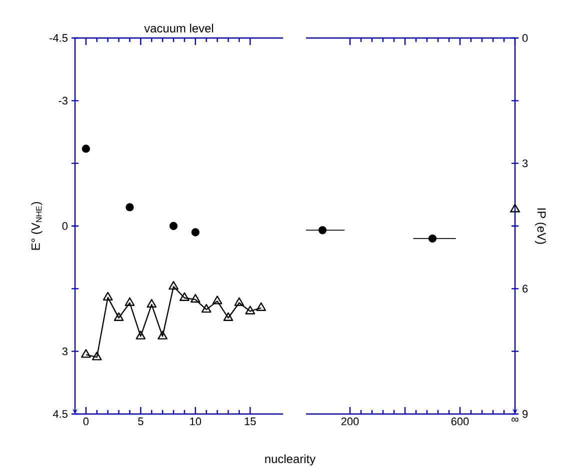  I want to click on y2-axis-title: IP (eV), so click(540, 226).